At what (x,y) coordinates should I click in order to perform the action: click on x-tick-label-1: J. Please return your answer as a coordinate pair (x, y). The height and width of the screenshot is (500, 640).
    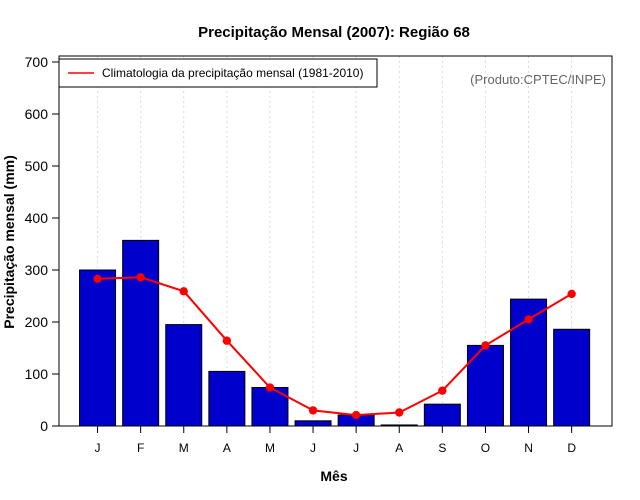
    Looking at the image, I should click on (98, 448).